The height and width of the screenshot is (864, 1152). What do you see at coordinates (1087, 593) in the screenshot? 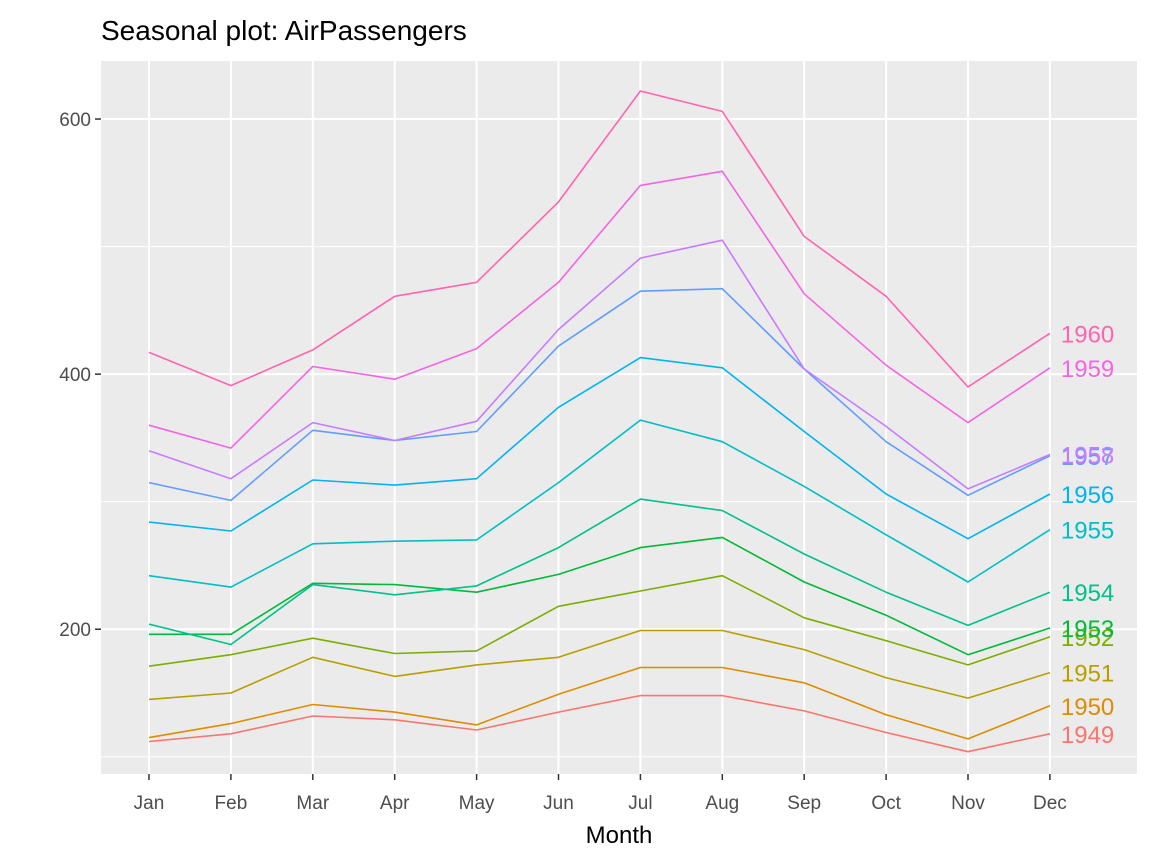
I see `series-label-1954: 1954` at bounding box center [1087, 593].